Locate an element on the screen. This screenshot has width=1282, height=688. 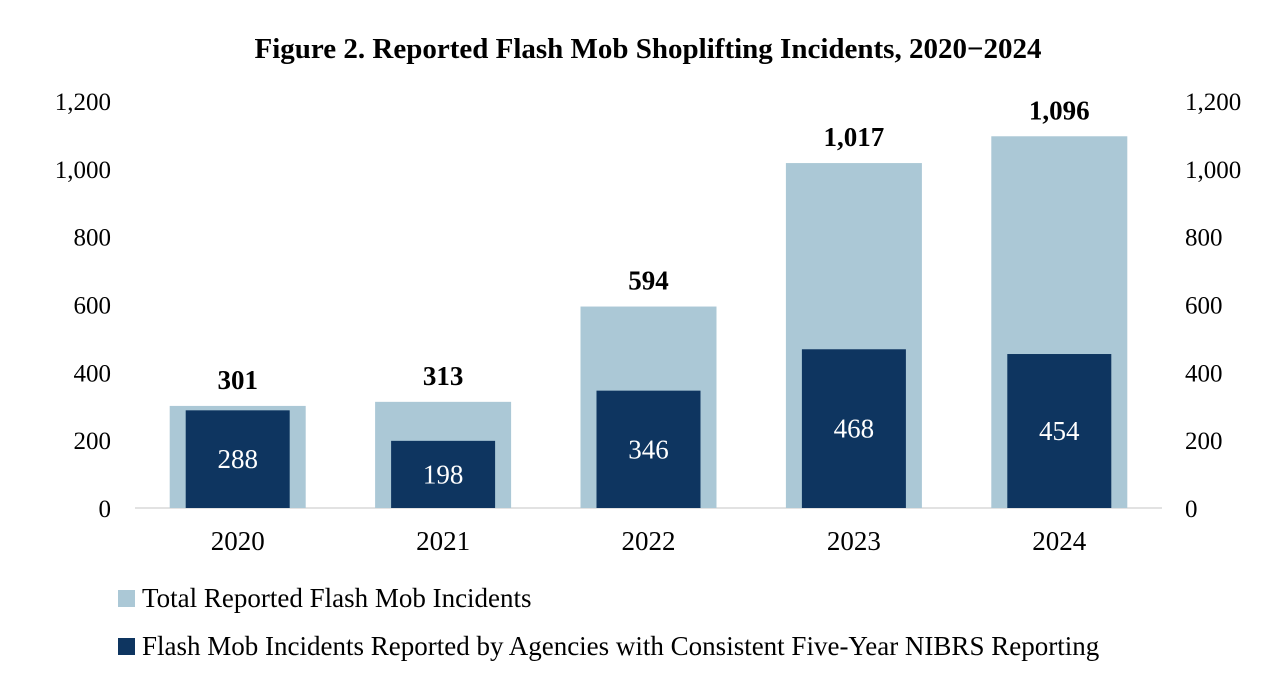
right-y-tick-label: 400 is located at coordinates (1204, 373).